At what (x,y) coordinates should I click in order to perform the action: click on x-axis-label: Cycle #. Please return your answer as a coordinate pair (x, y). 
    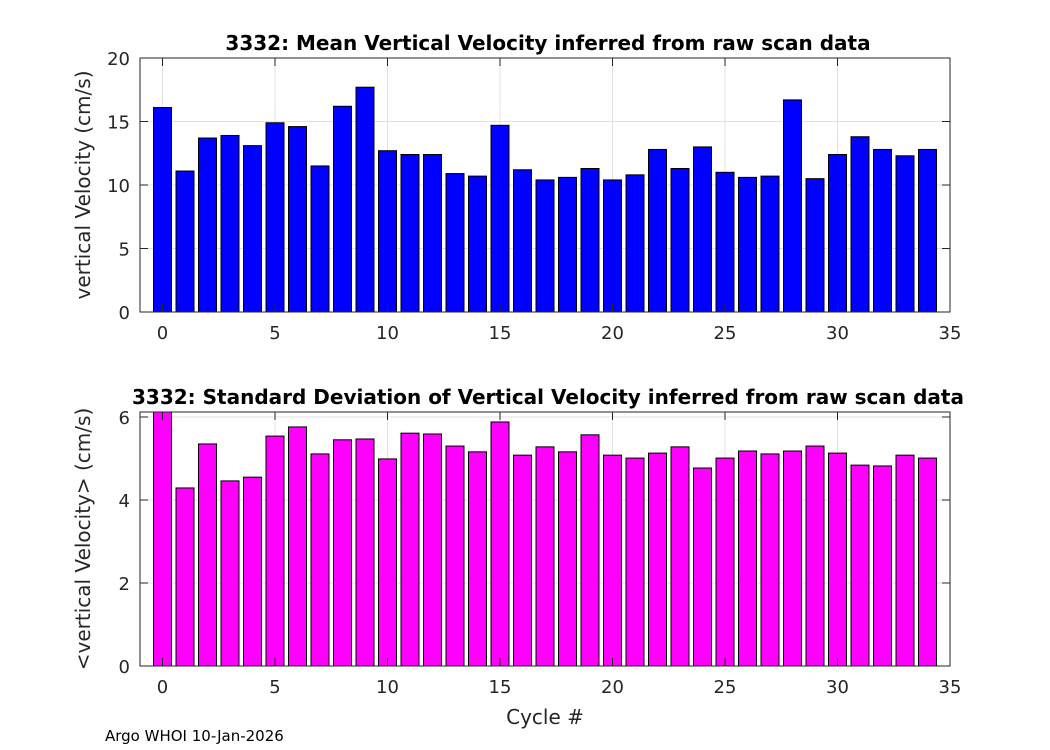
    Looking at the image, I should click on (545, 717).